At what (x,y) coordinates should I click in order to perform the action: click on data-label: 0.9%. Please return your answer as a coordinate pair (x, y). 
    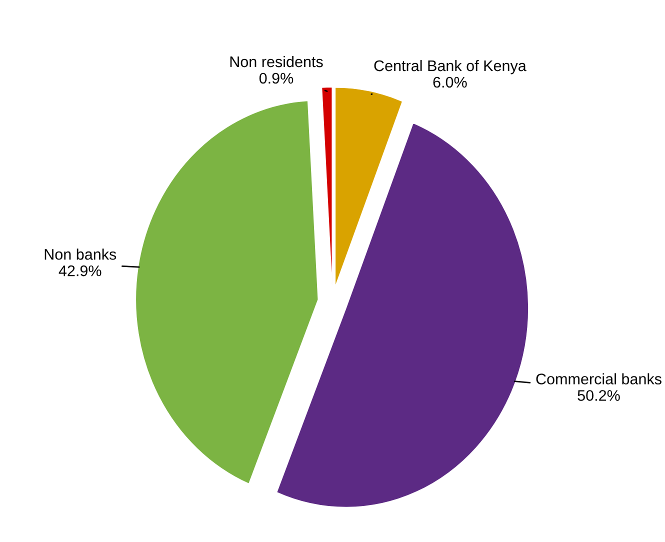
    Looking at the image, I should click on (276, 78).